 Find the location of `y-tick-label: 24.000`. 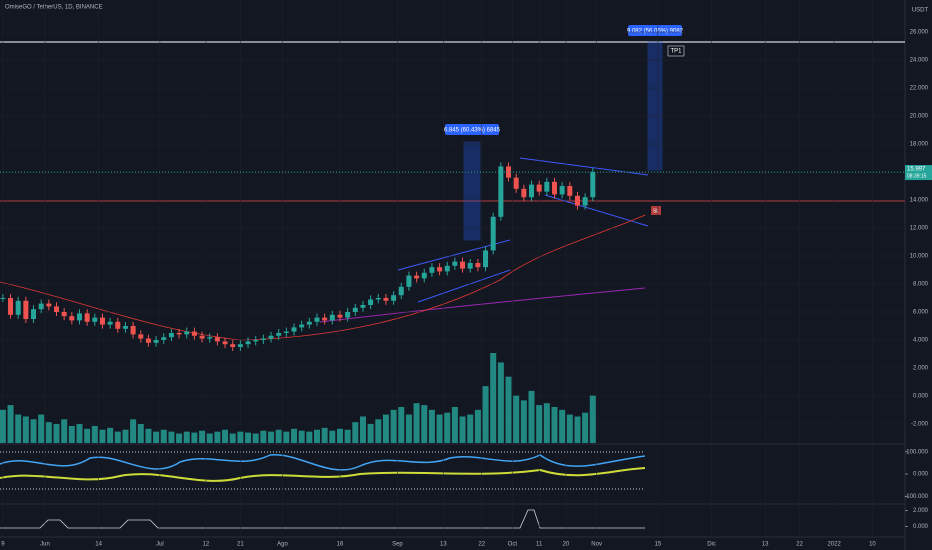

y-tick-label: 24.000 is located at coordinates (919, 61).